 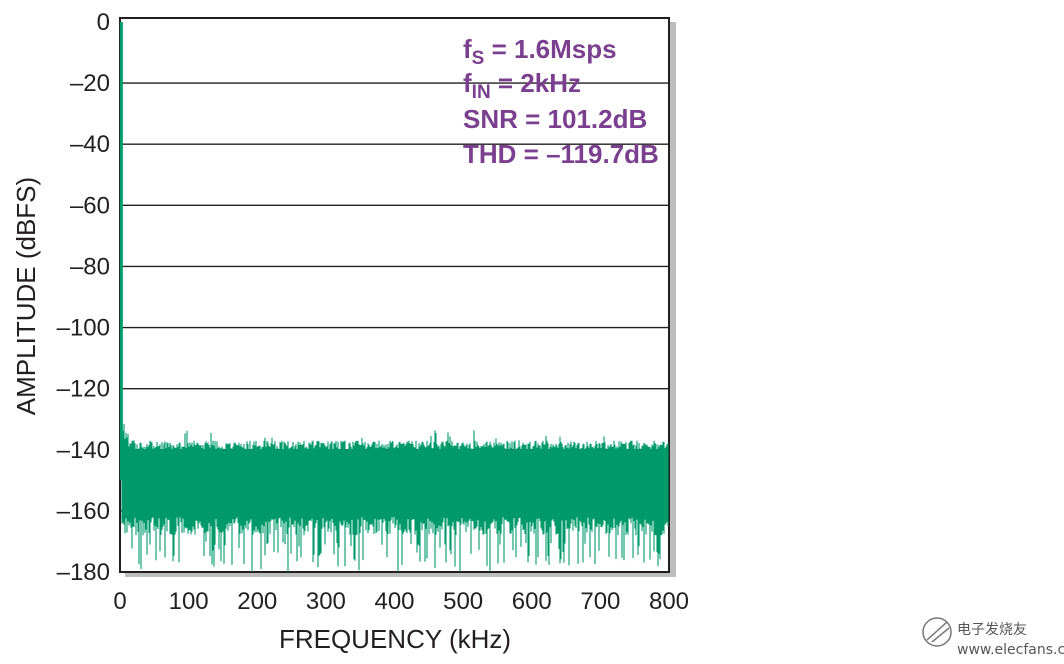 I want to click on x-tick-label: 600, so click(x=532, y=601).